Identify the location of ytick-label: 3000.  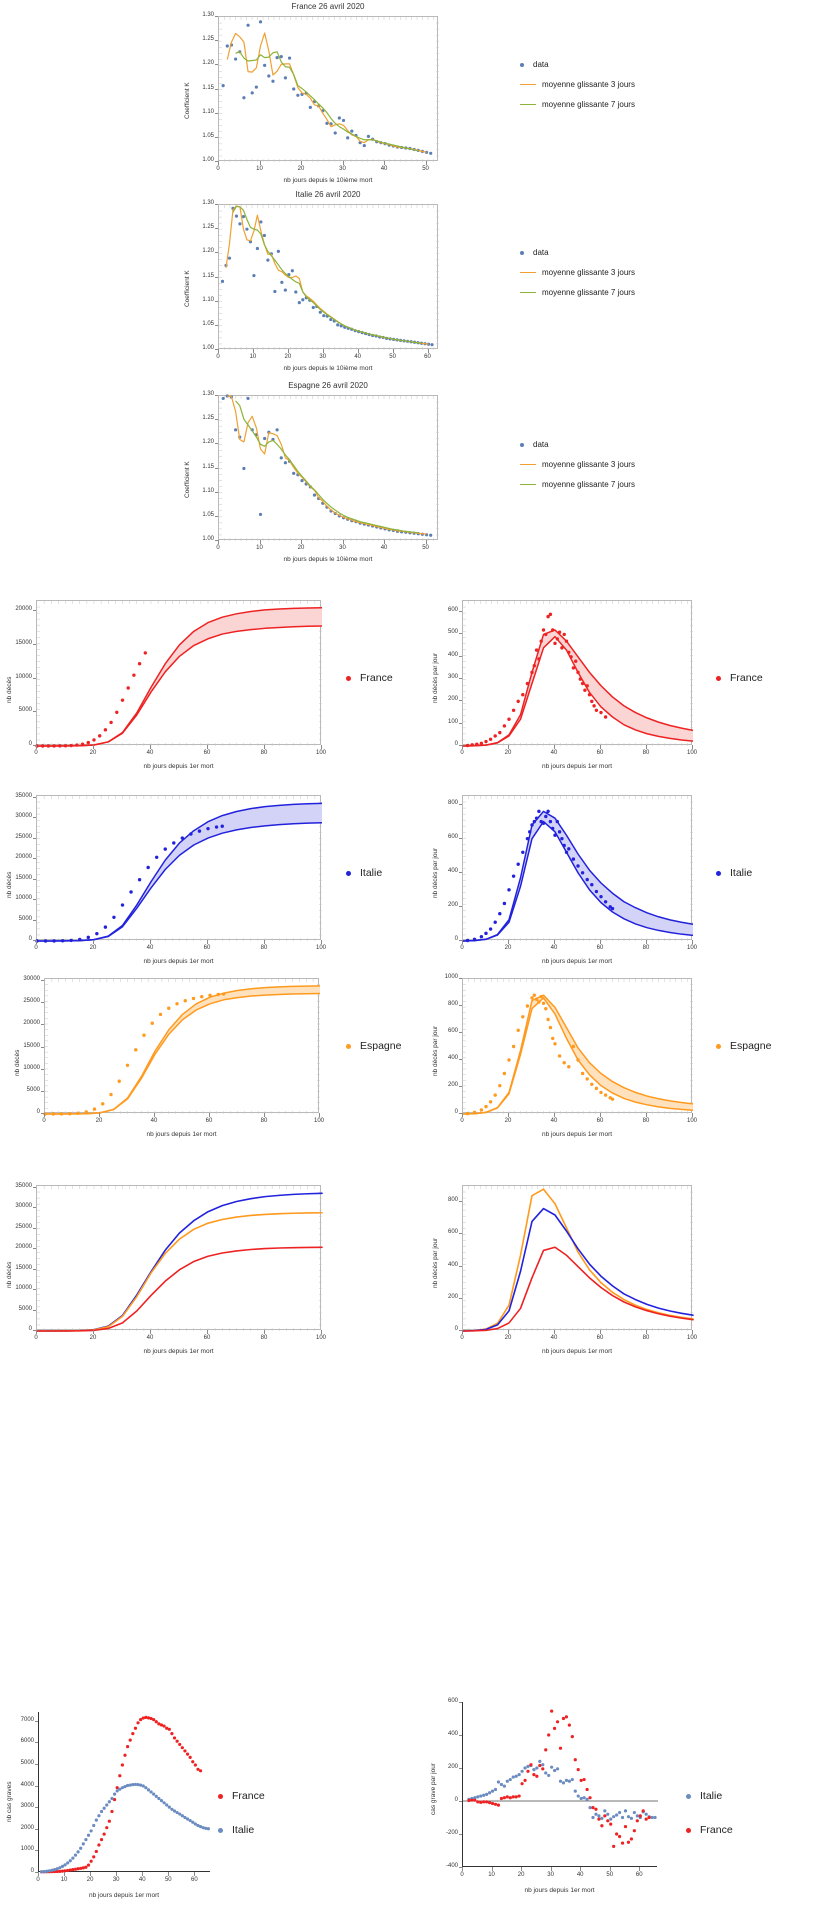
(27, 1806).